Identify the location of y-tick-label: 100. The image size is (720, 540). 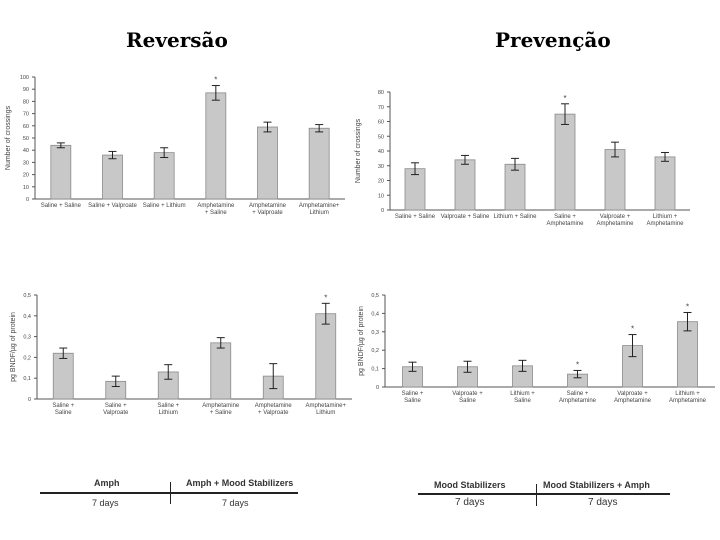
(24, 78).